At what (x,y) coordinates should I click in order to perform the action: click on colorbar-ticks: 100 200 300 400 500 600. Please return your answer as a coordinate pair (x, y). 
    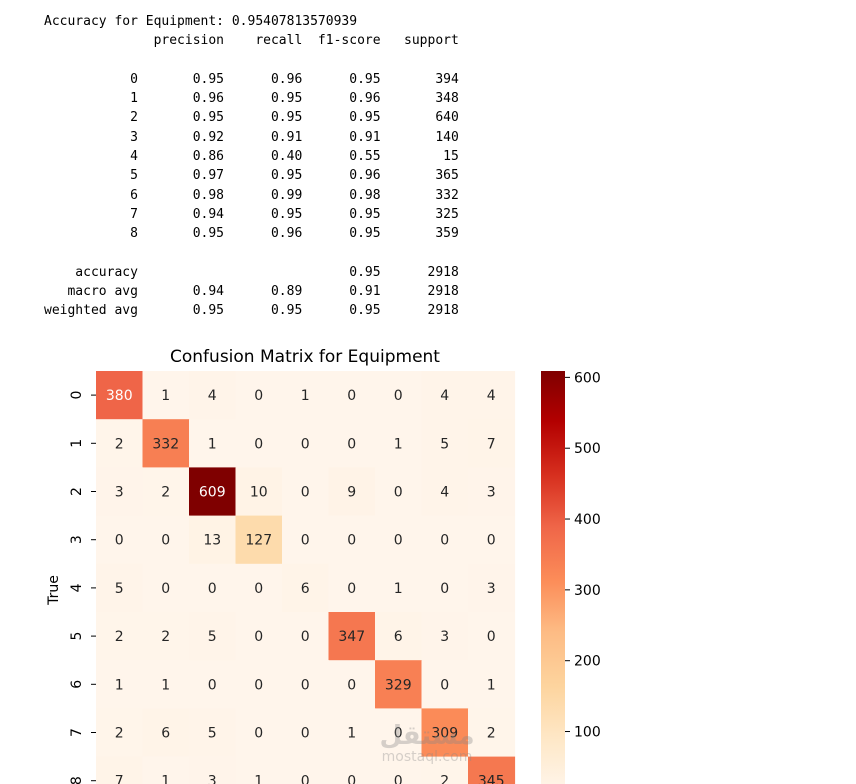
    Looking at the image, I should click on (583, 555).